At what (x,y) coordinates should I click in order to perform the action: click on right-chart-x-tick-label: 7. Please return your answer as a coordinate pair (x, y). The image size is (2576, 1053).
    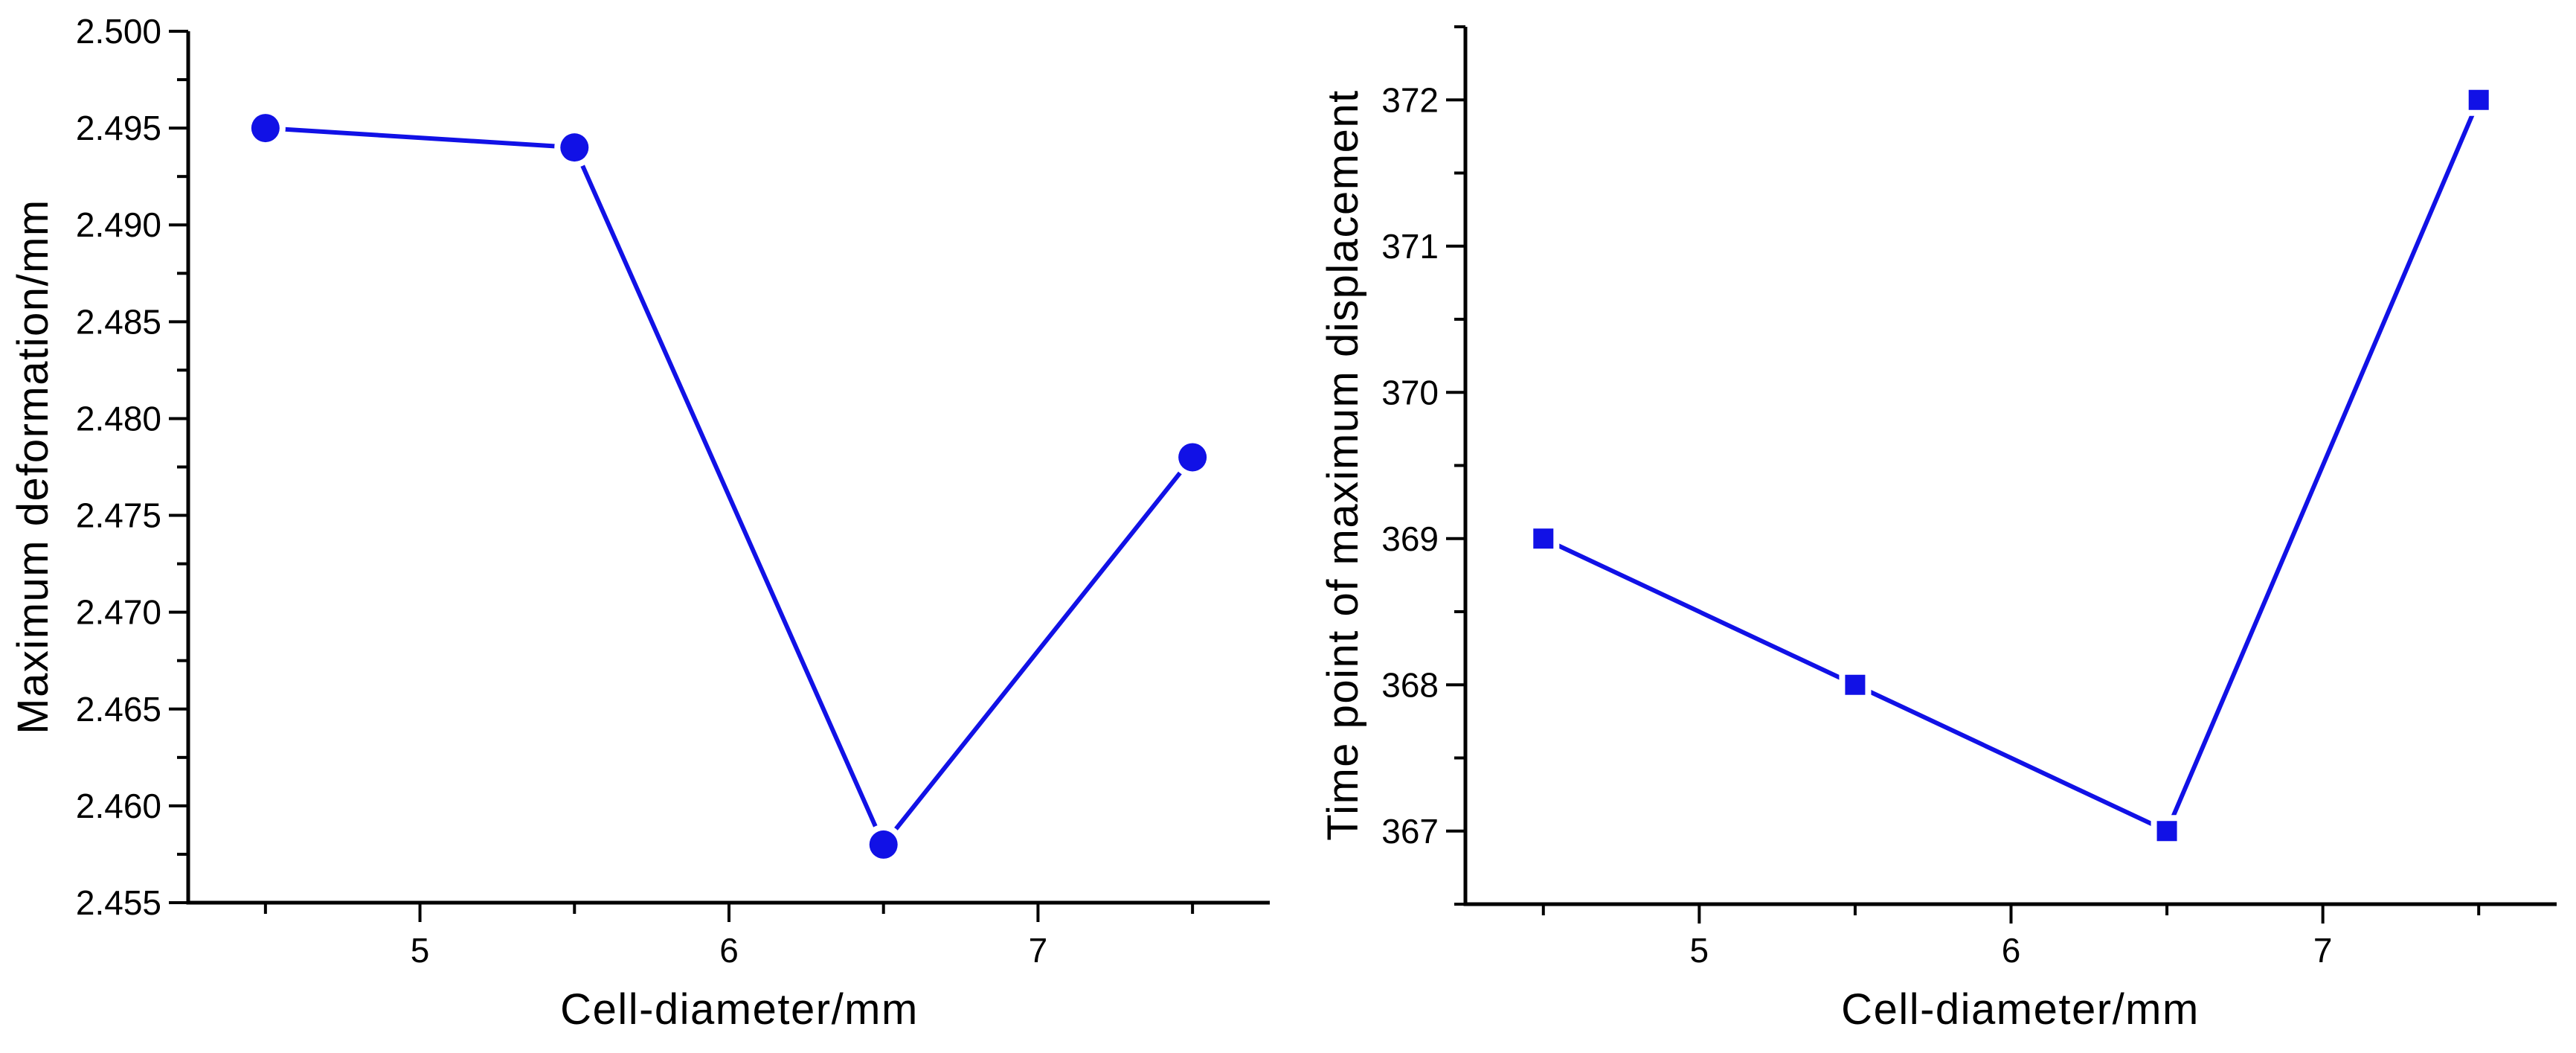
    Looking at the image, I should click on (2323, 950).